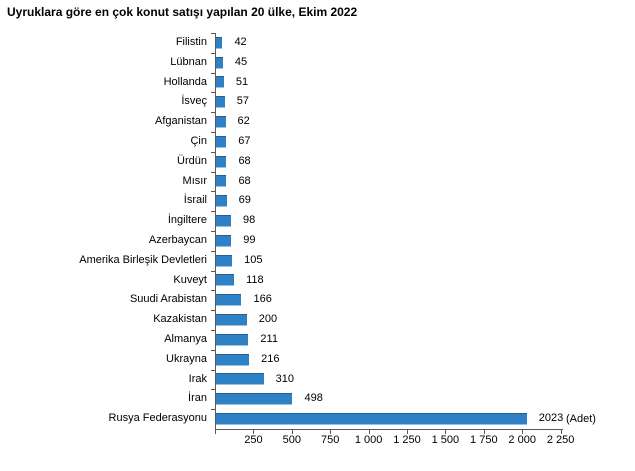  I want to click on x-tick-label: 1 500, so click(445, 440).